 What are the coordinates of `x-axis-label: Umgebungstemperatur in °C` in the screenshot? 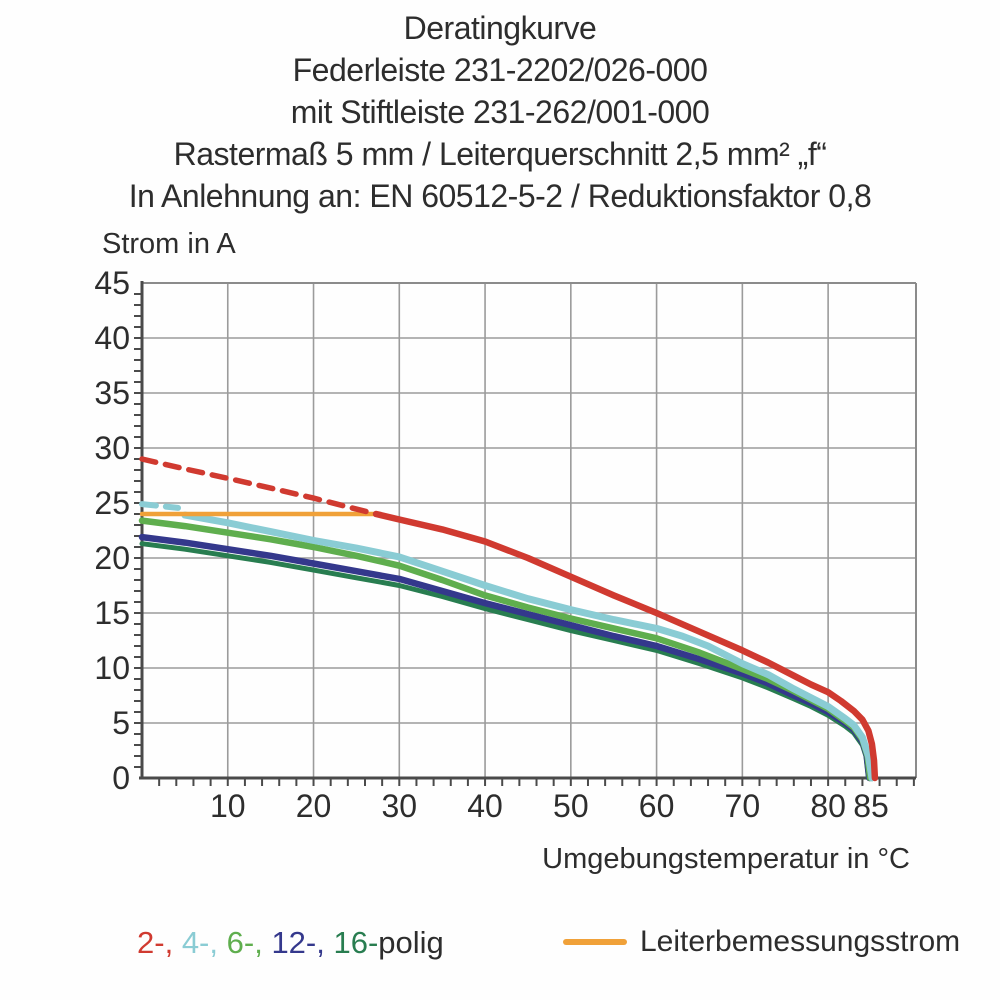 It's located at (726, 859).